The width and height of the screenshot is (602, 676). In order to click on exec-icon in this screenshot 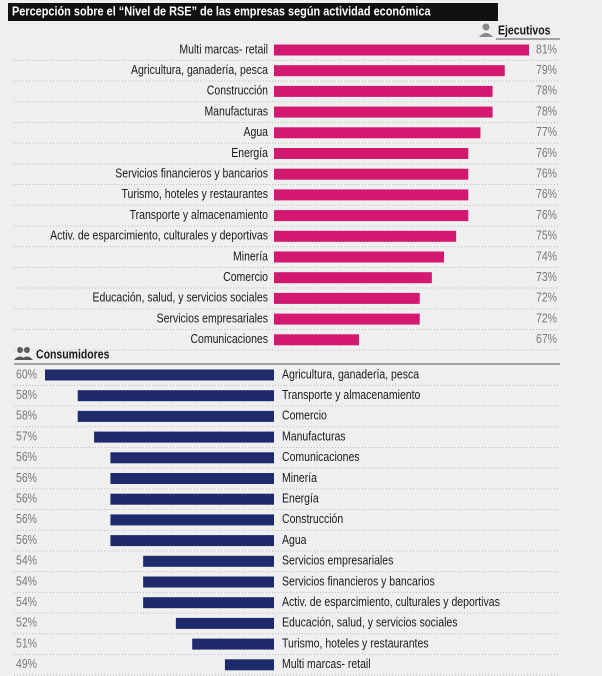, I will do `click(486, 30)`.